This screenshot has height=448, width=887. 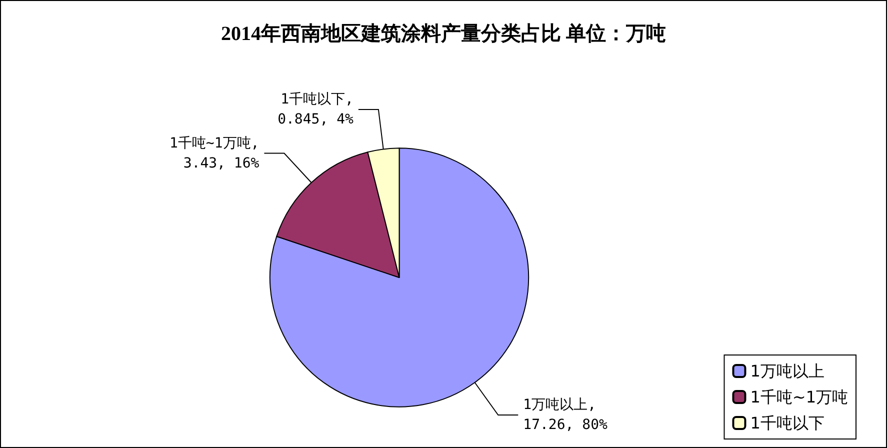 I want to click on data-label: 1千吨以下, 0.845, 4%, so click(x=316, y=109).